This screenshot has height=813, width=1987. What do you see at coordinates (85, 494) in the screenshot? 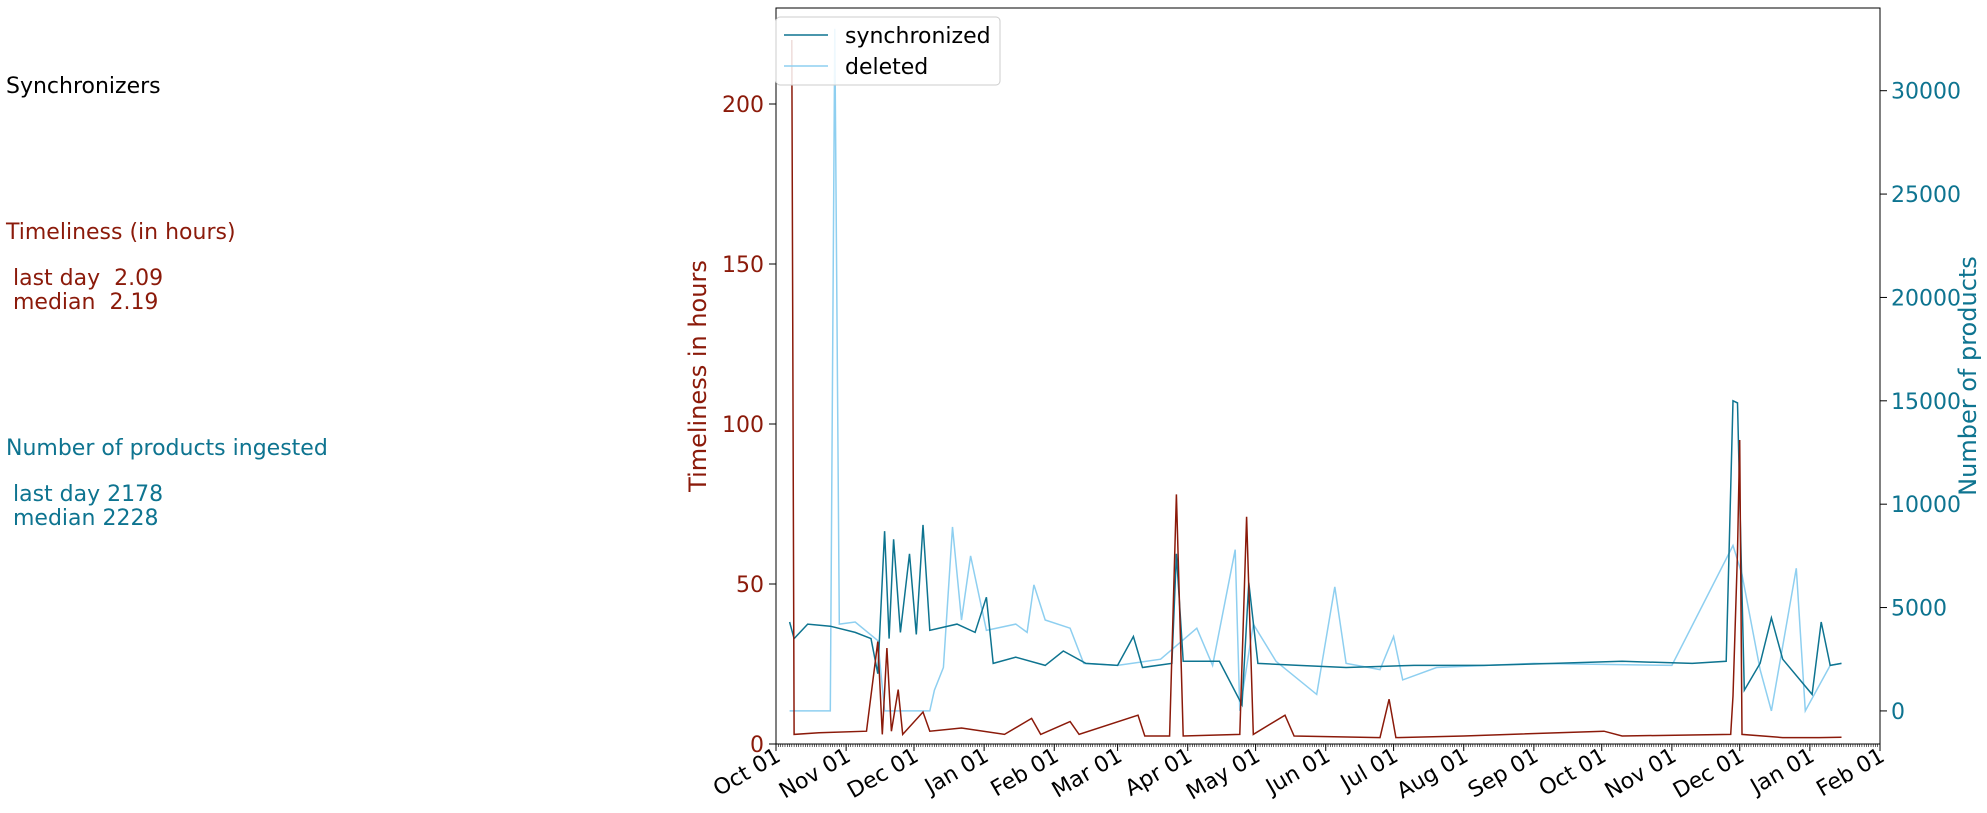
I see `products-last-day: last day 2178` at bounding box center [85, 494].